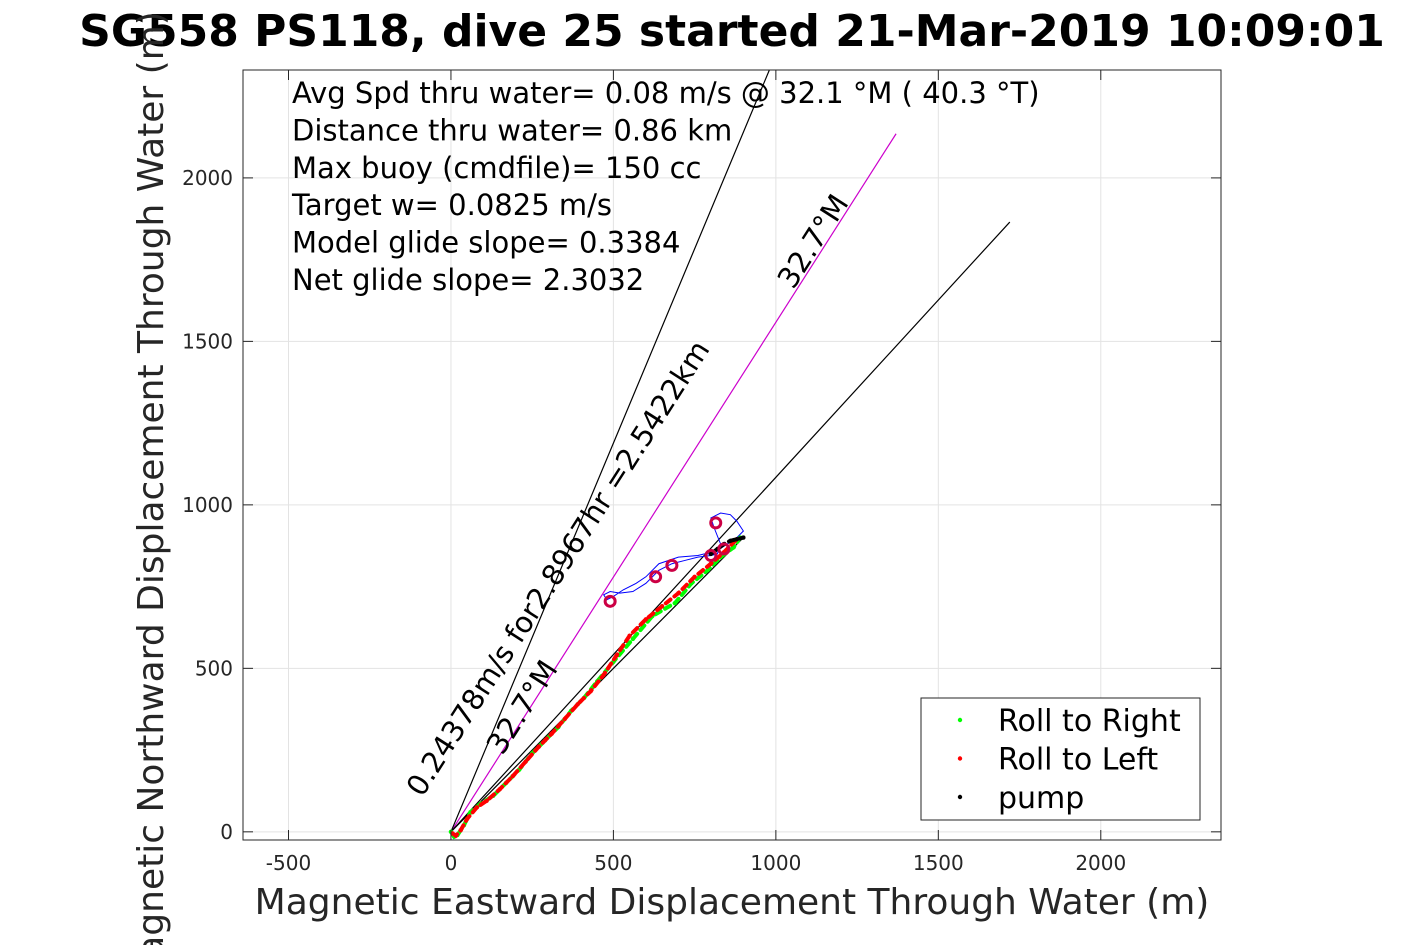  What do you see at coordinates (1078, 760) in the screenshot?
I see `legend-label: Roll to Left` at bounding box center [1078, 760].